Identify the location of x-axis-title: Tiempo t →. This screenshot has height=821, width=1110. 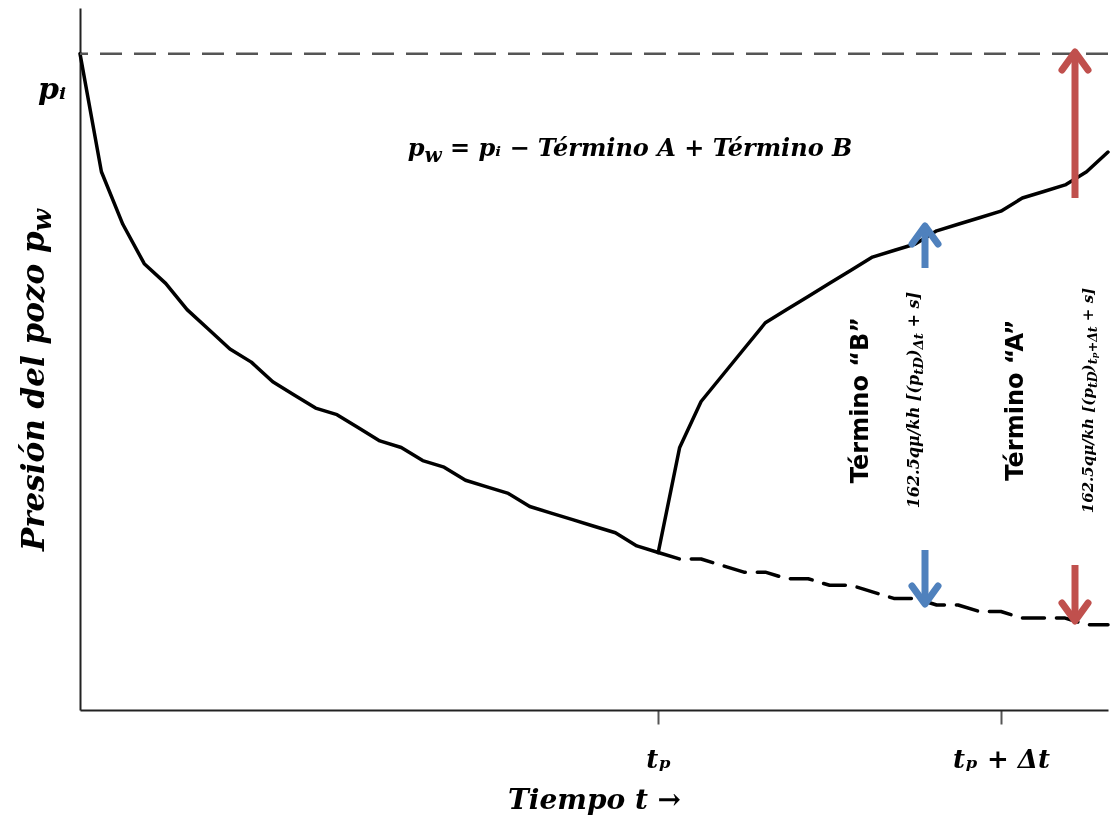
(594, 799).